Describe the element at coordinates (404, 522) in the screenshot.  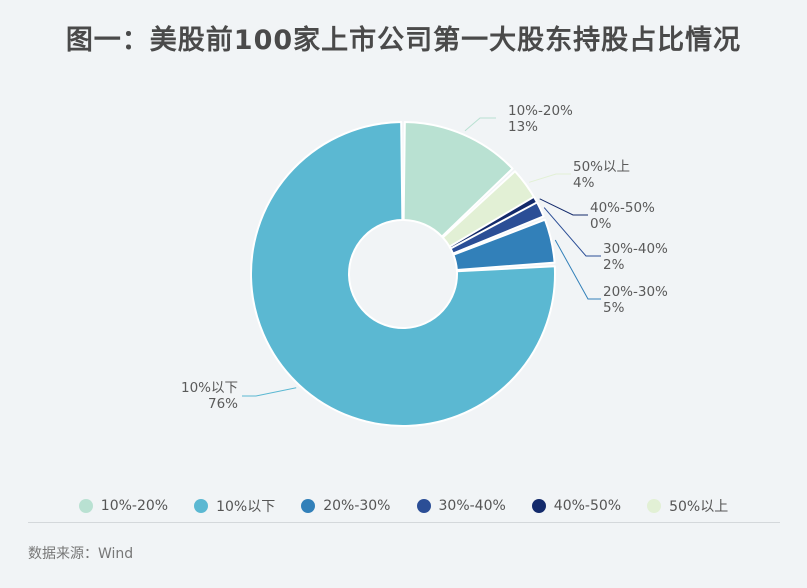
I see `divider` at that location.